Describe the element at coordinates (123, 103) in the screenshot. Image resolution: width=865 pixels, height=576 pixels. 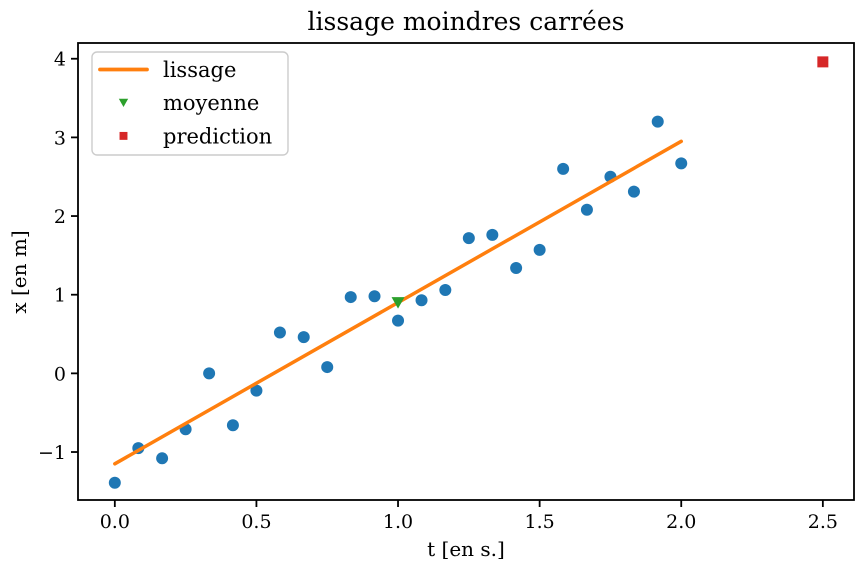
I see `legend-key-moyenne` at that location.